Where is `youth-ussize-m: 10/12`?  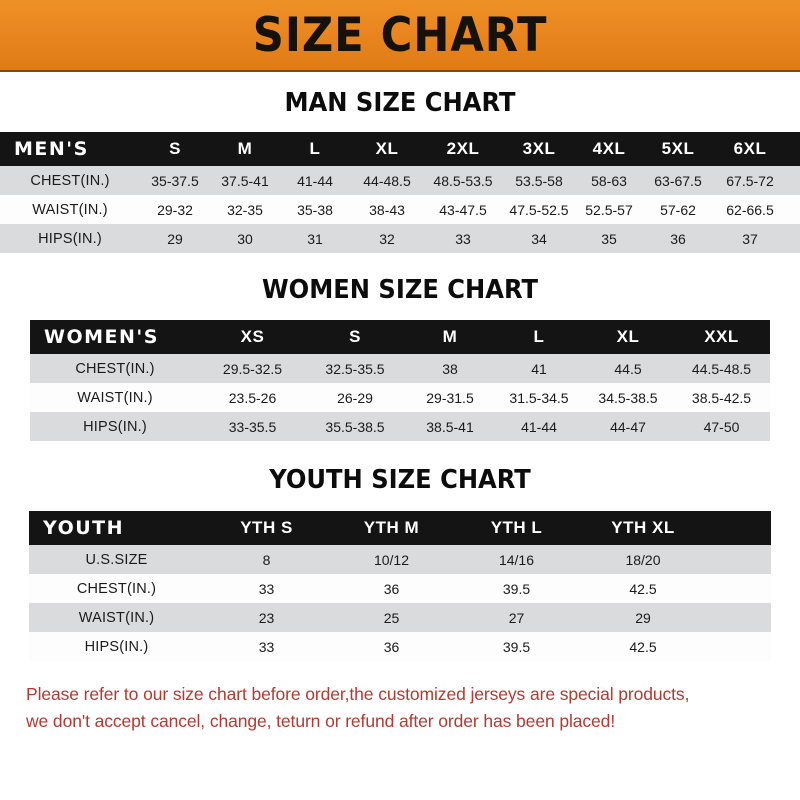
youth-ussize-m: 10/12 is located at coordinates (391, 559).